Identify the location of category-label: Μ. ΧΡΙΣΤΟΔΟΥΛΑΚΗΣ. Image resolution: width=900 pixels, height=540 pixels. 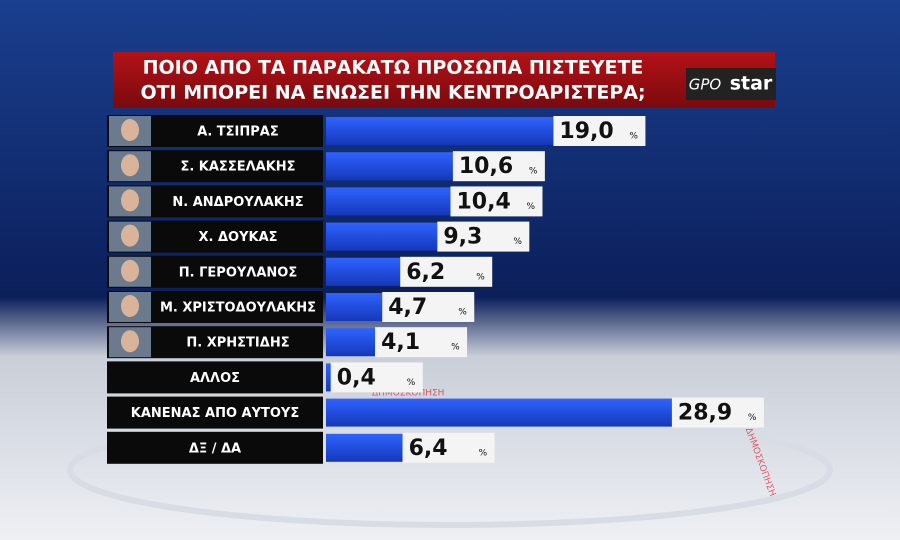
(238, 308).